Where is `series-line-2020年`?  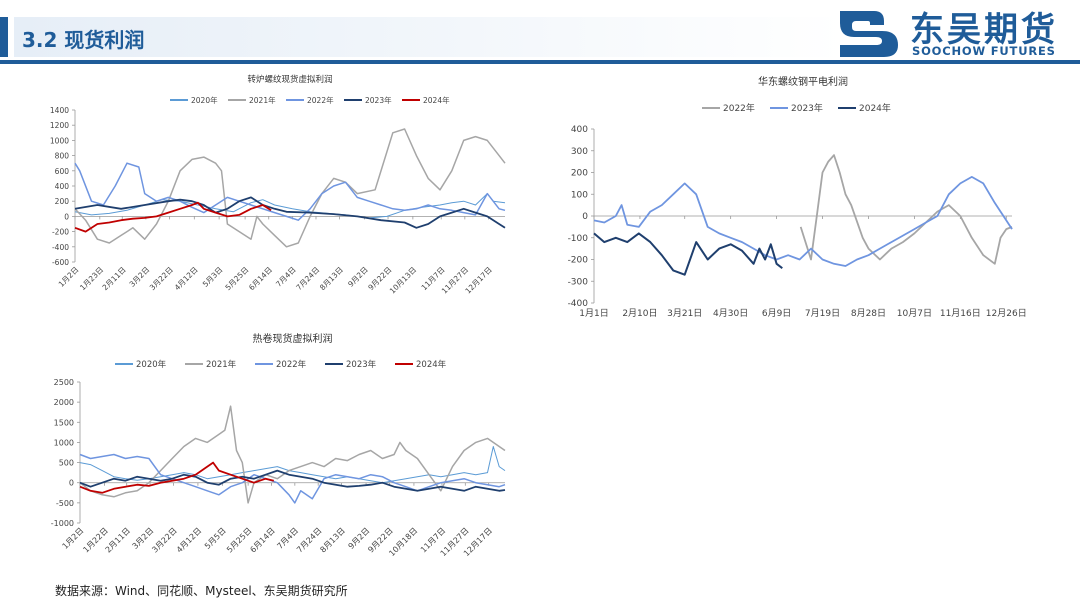
series-line-2020年 is located at coordinates (290, 206).